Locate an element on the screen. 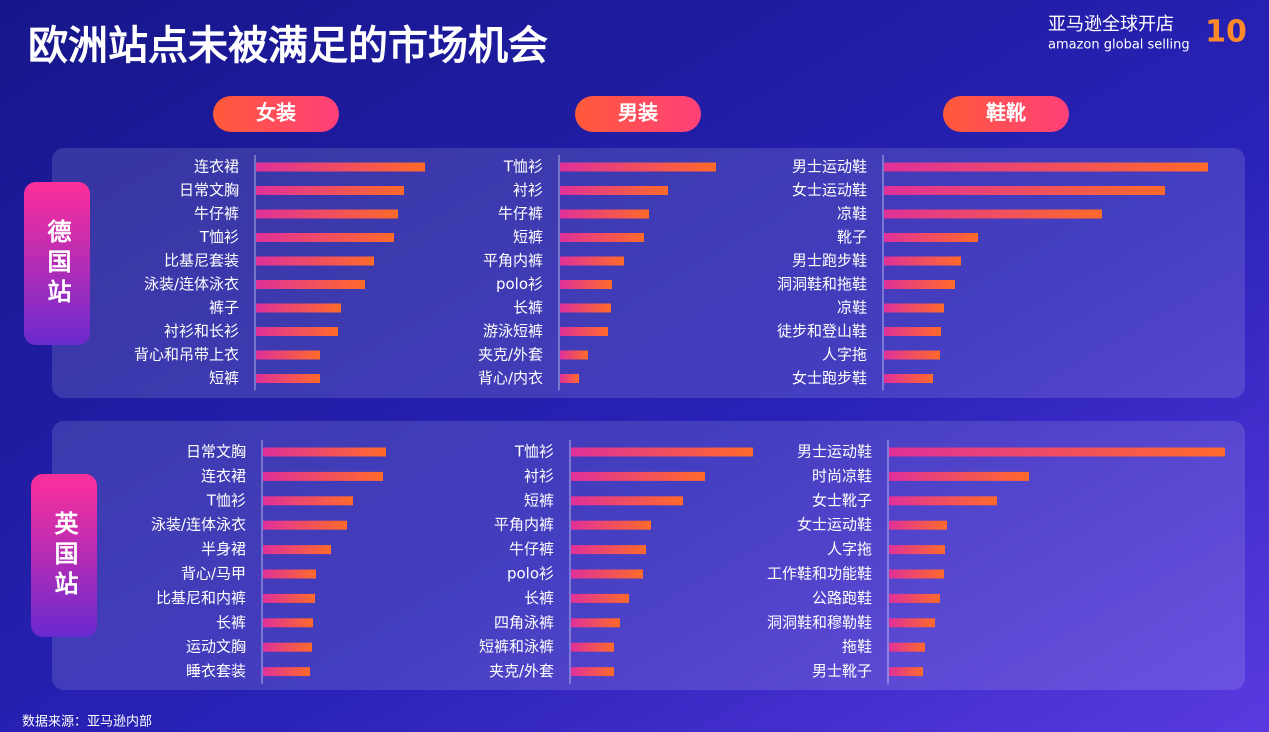 The width and height of the screenshot is (1269, 732). source-note: 数据来源：亚马逊内部 is located at coordinates (87, 722).